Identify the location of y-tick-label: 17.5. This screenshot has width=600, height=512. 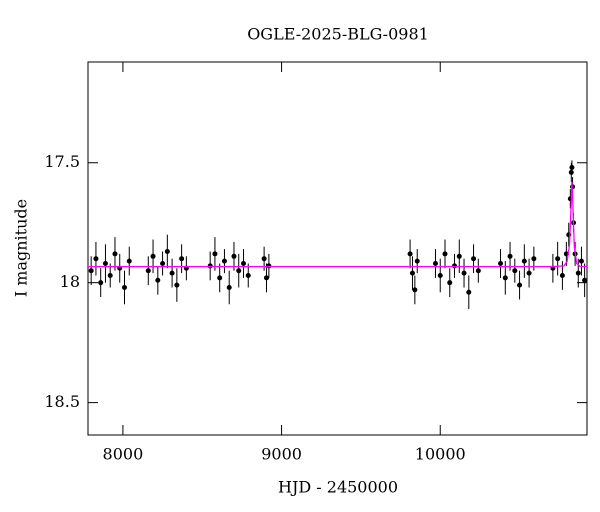
(62, 161).